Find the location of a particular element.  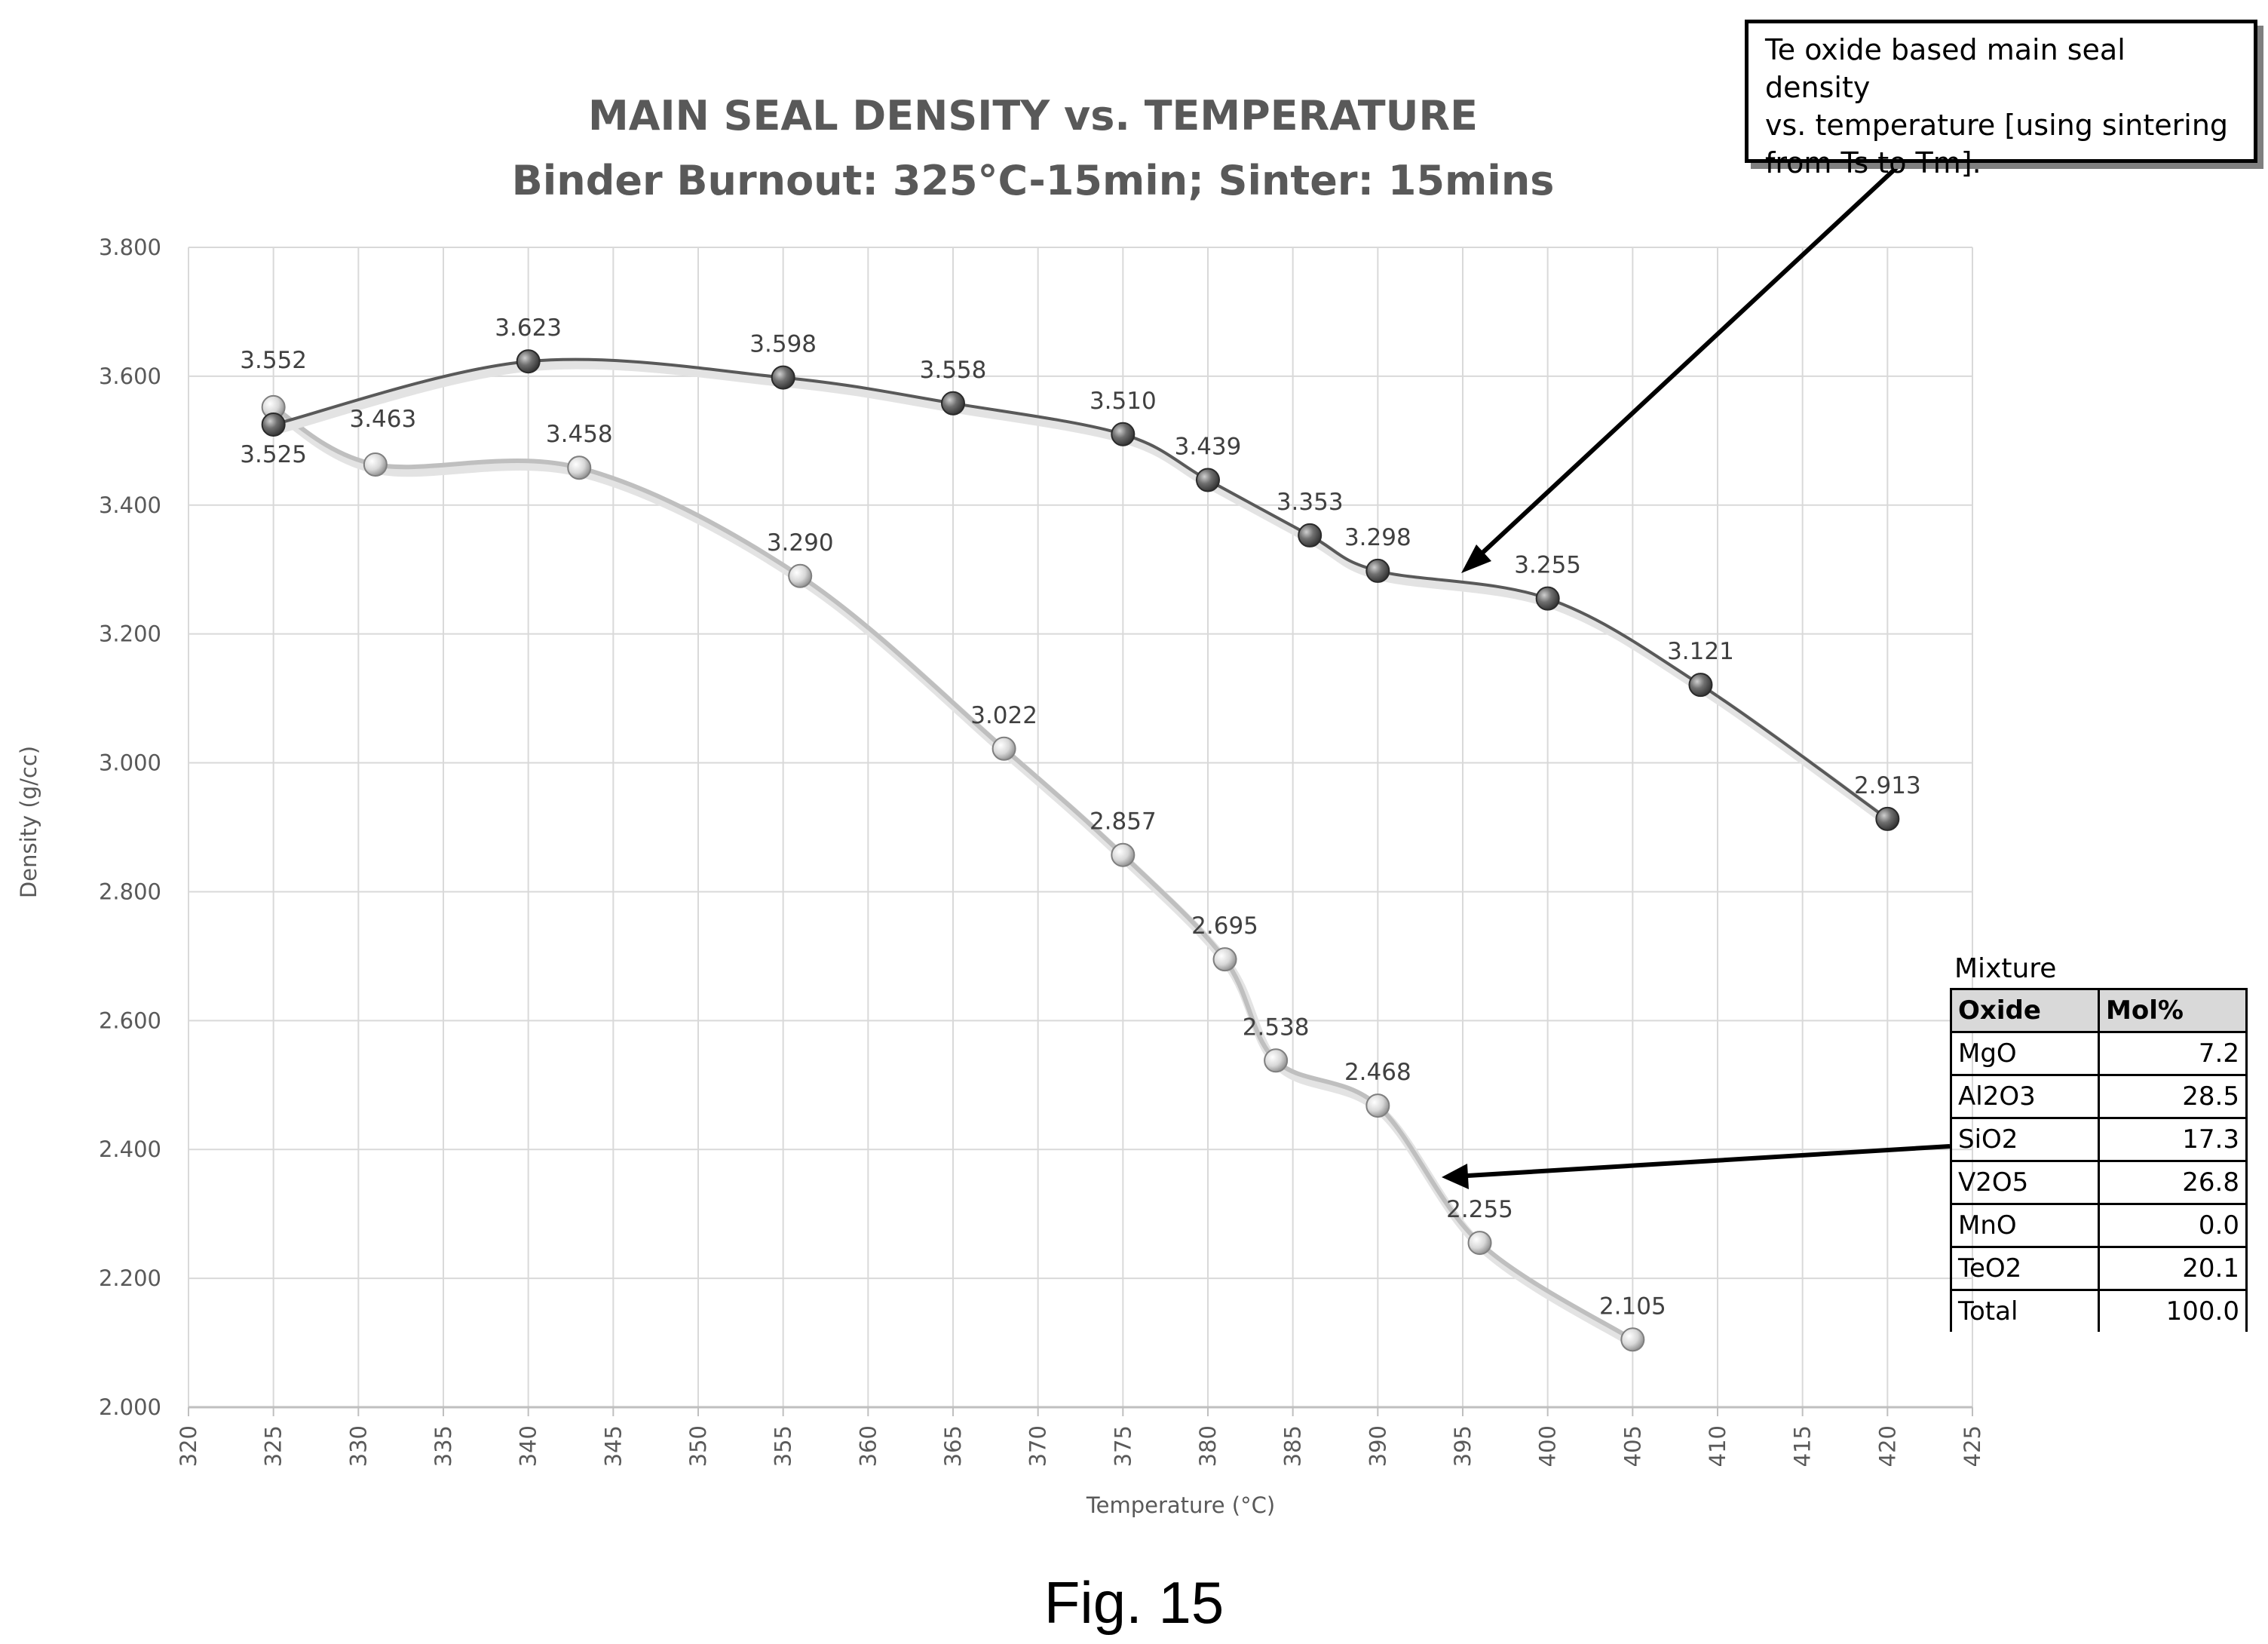

y-tick-label: 2.800 is located at coordinates (130, 892).